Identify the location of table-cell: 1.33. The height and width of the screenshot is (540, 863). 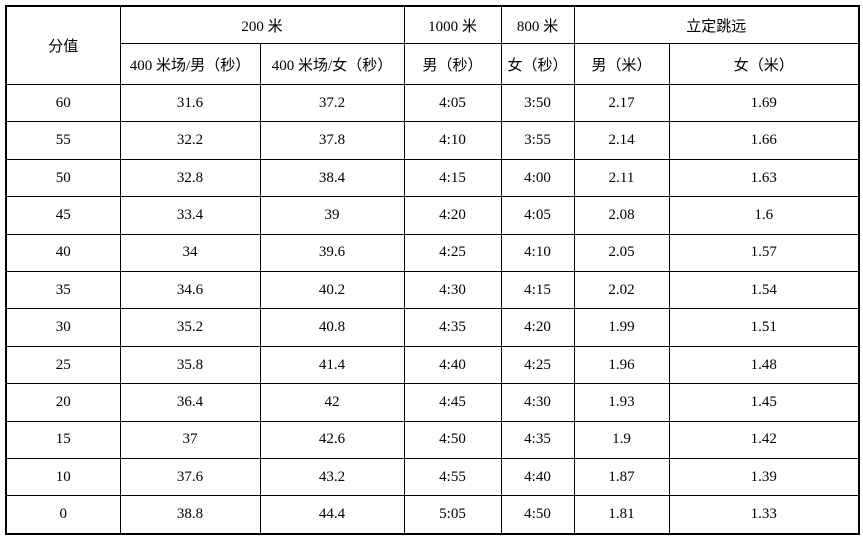
(764, 515).